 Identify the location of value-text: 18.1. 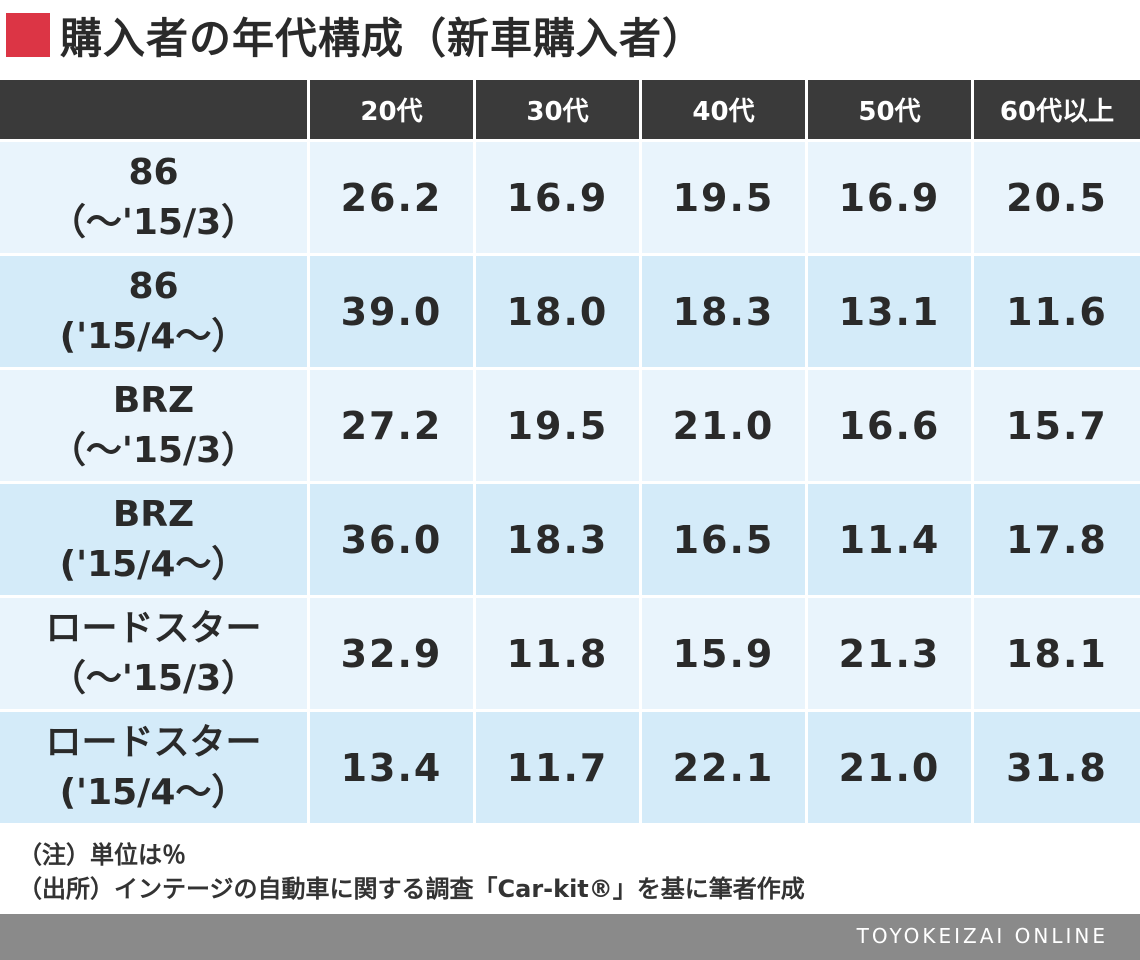
(1057, 653).